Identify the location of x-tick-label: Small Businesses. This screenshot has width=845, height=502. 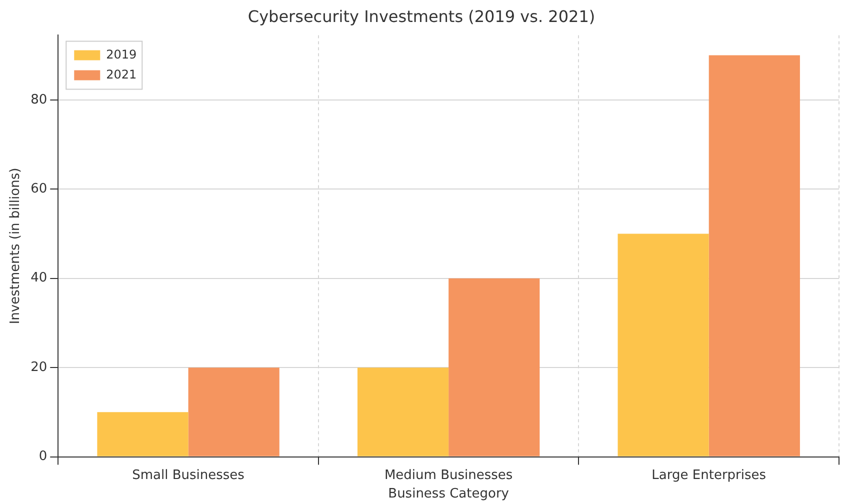
(188, 475).